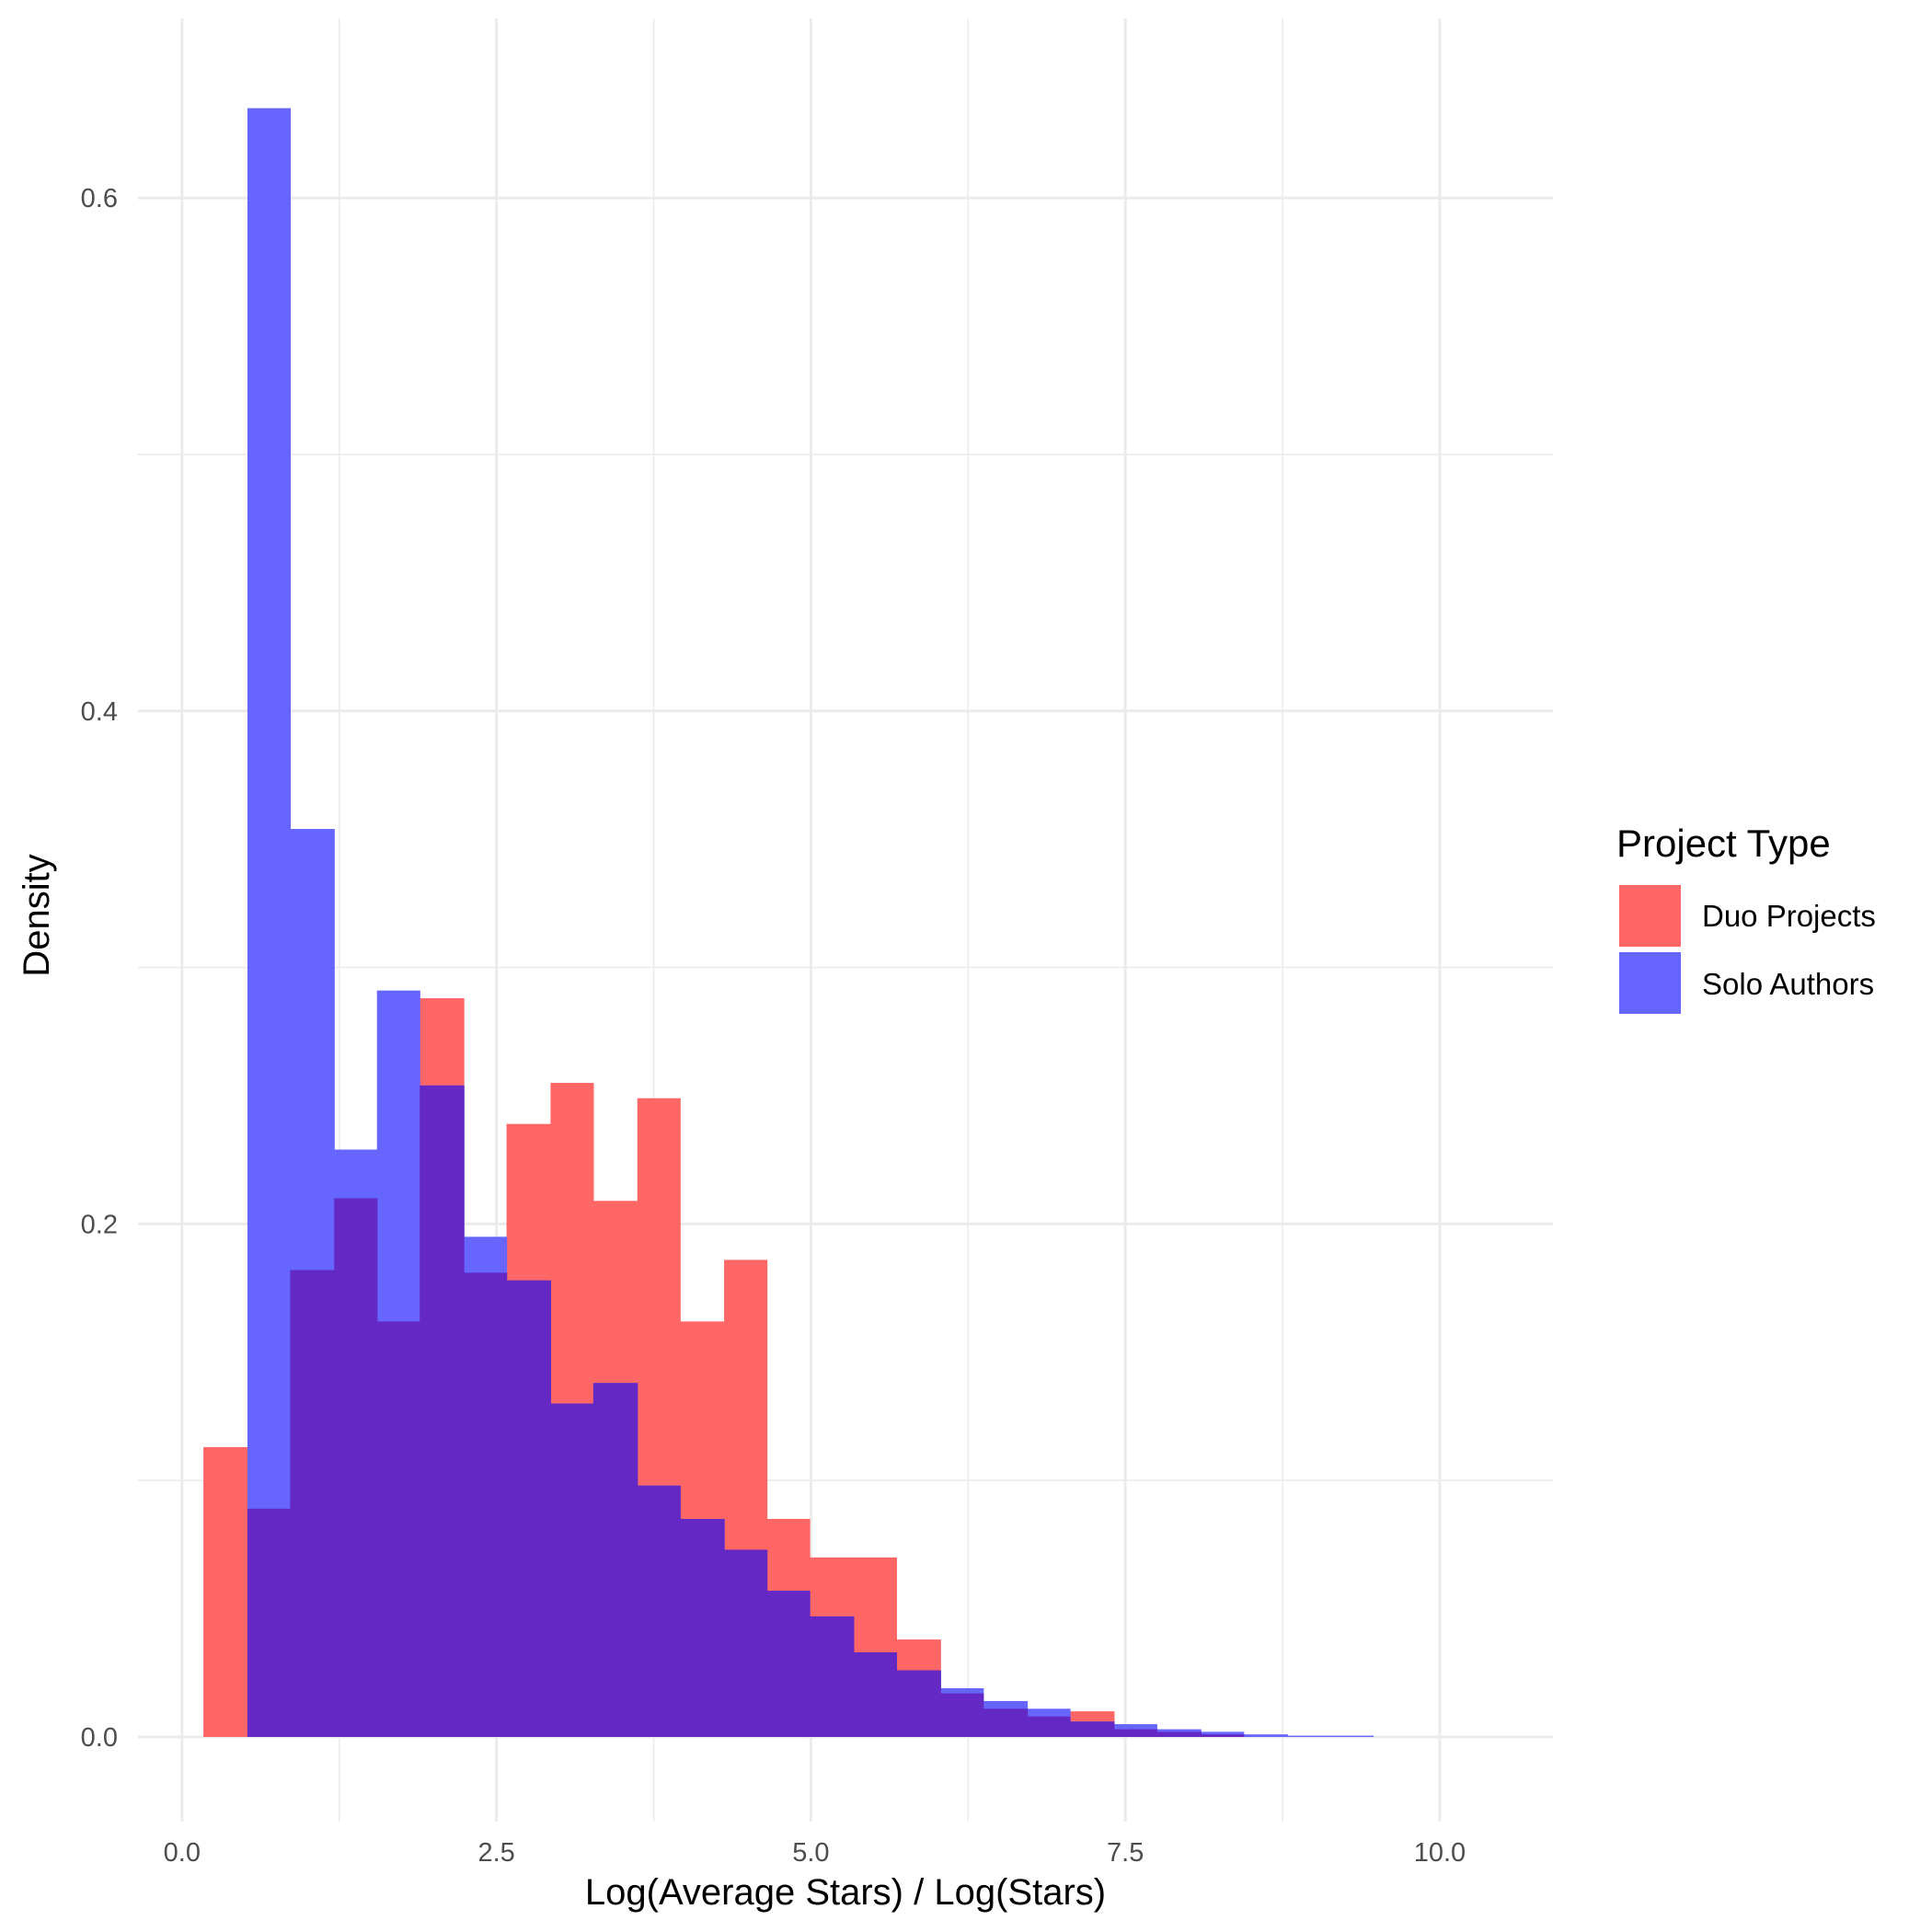 The image size is (1932, 1932). What do you see at coordinates (99, 198) in the screenshot?
I see `y-tick-label: 0.6` at bounding box center [99, 198].